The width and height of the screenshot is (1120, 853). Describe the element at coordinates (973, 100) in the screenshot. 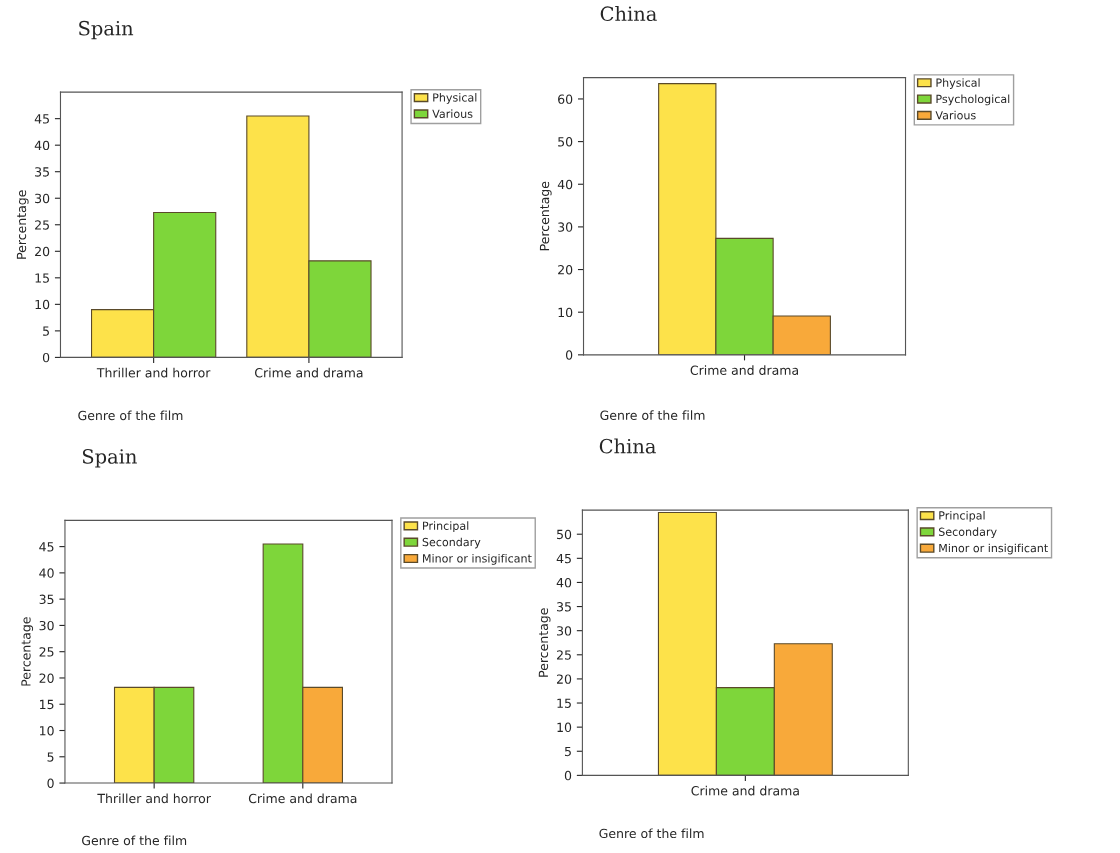

I see `legend-label: Psychological` at that location.